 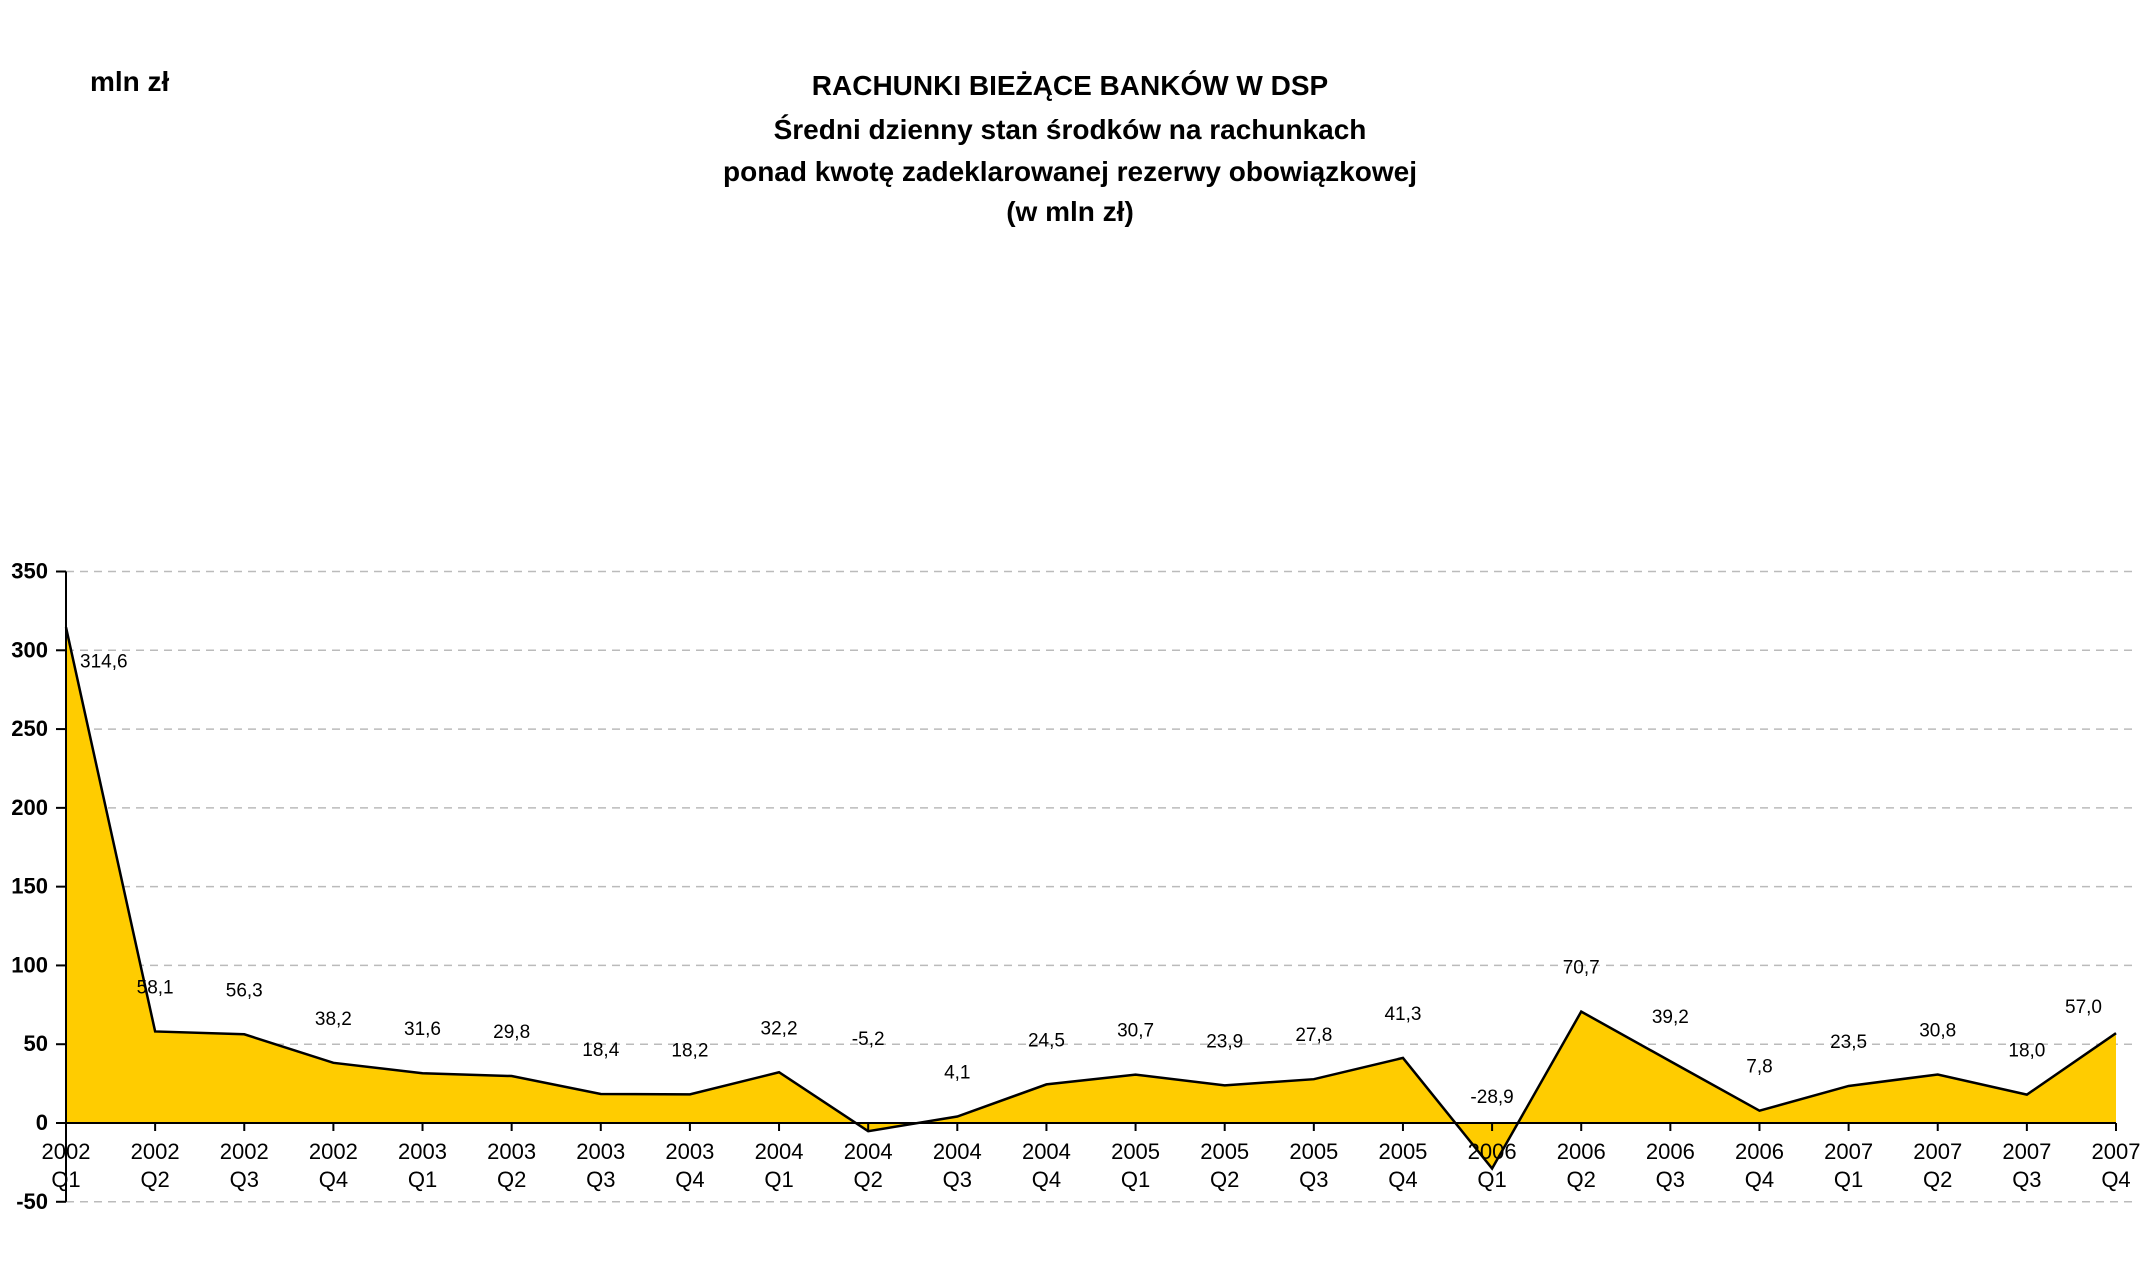 What do you see at coordinates (1070, 85) in the screenshot?
I see `chart-title-line-1: RACHUNKI BIEŻĄCE BANKÓW W DSP` at bounding box center [1070, 85].